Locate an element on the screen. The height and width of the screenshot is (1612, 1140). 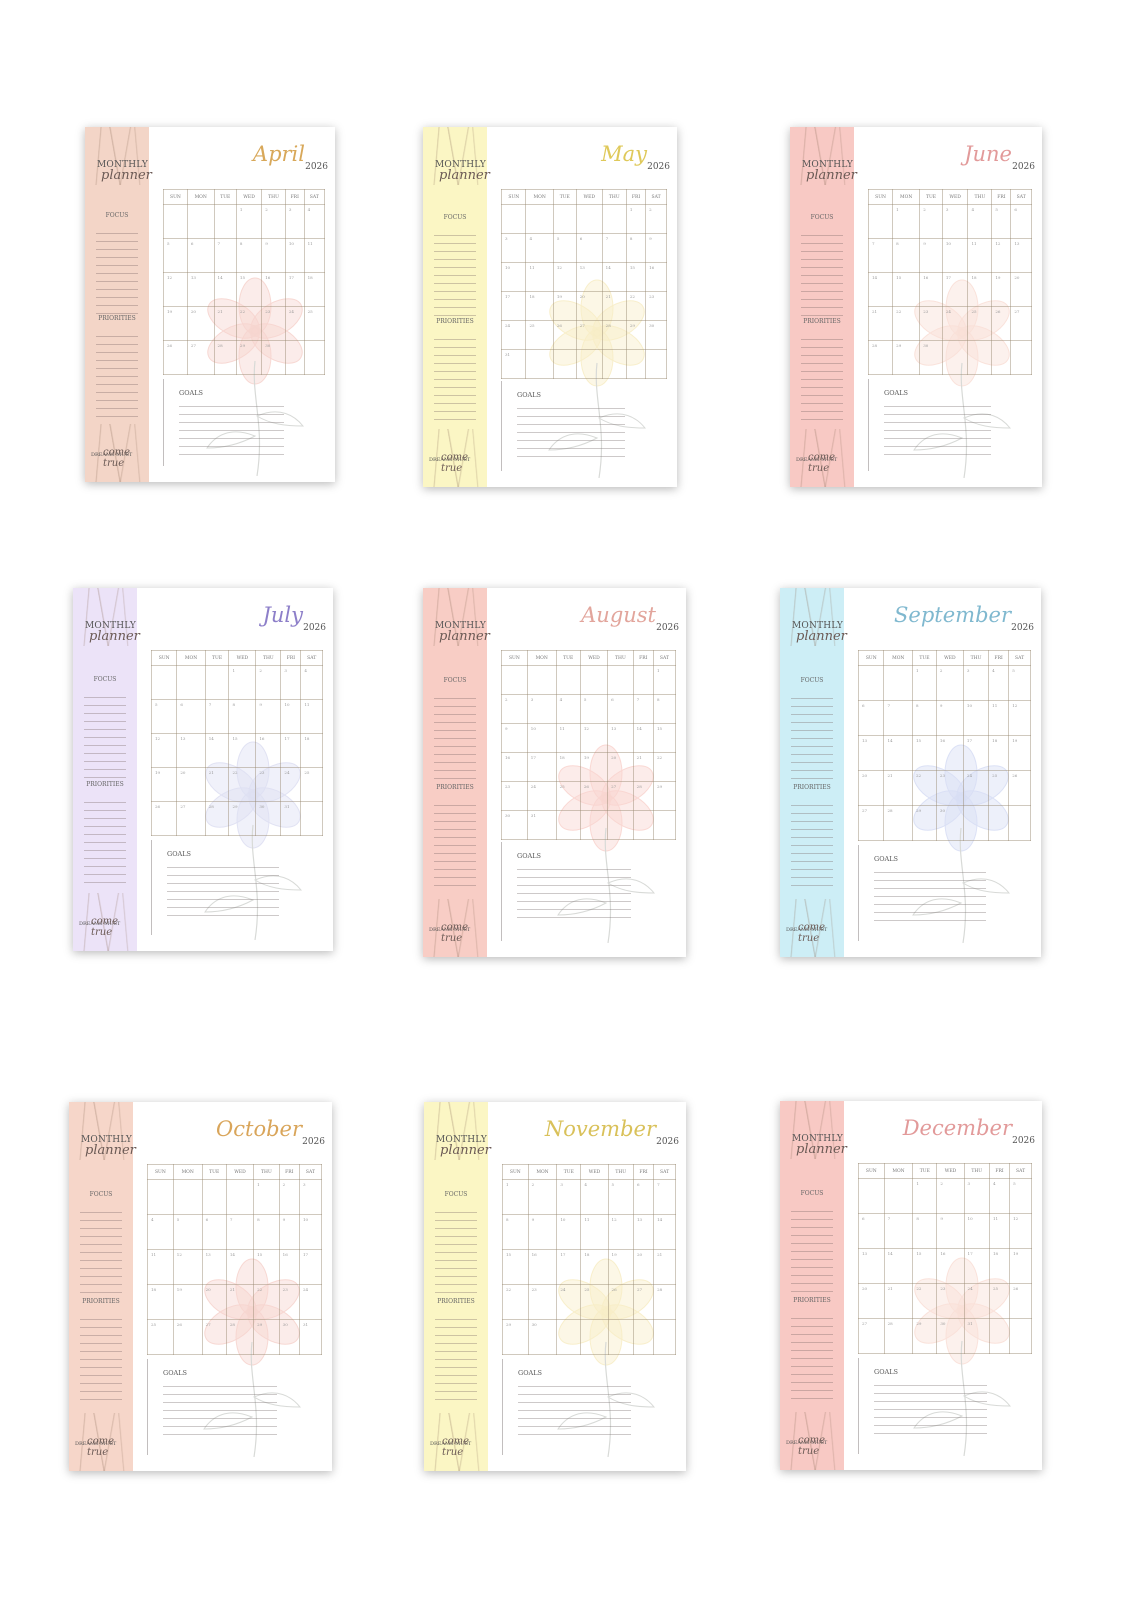
calendar-day-cell: 29 is located at coordinates (664, 796).